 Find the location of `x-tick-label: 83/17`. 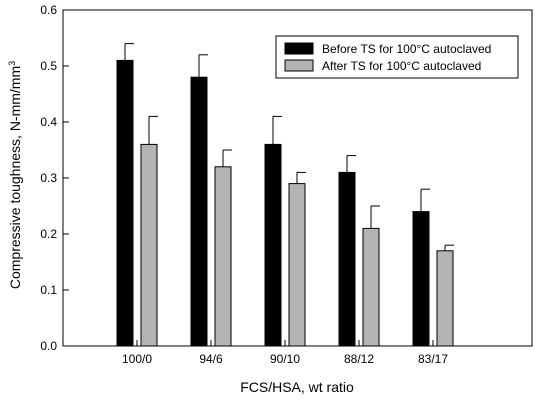

x-tick-label: 83/17 is located at coordinates (433, 359).